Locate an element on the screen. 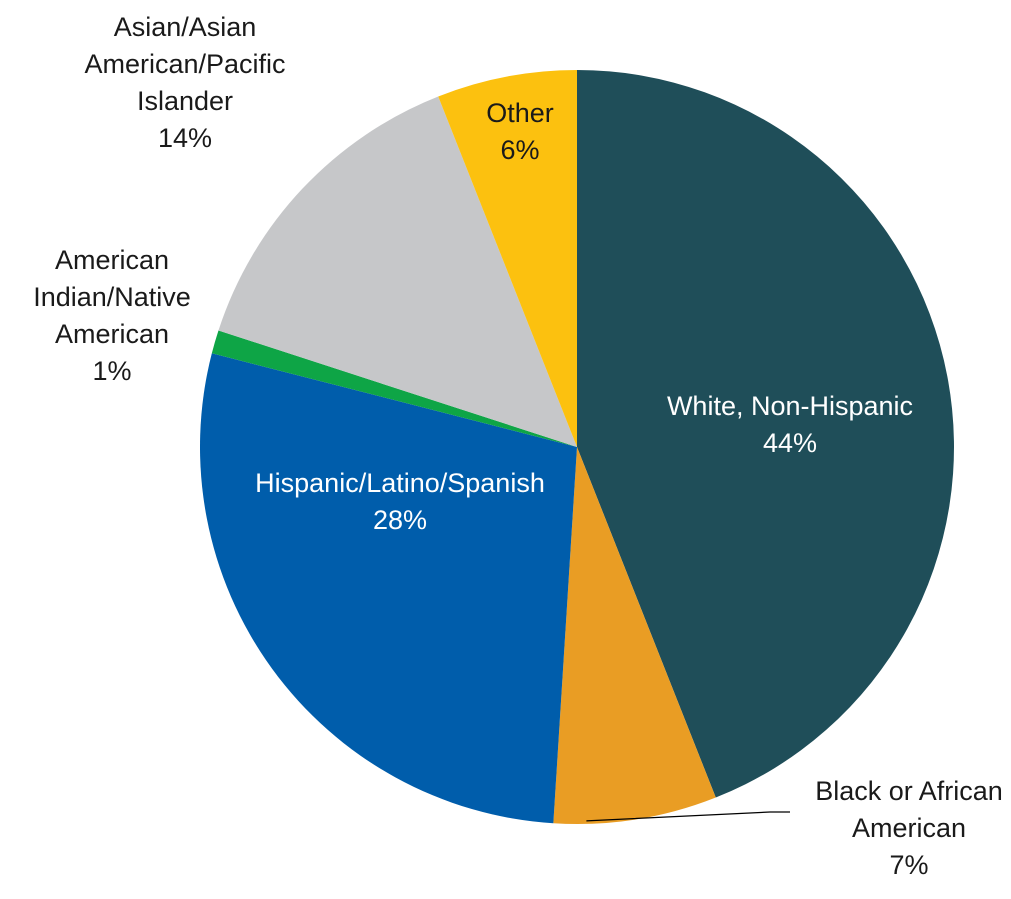 The width and height of the screenshot is (1011, 899). pie-slice-american-indian-native-american is located at coordinates (394, 388).